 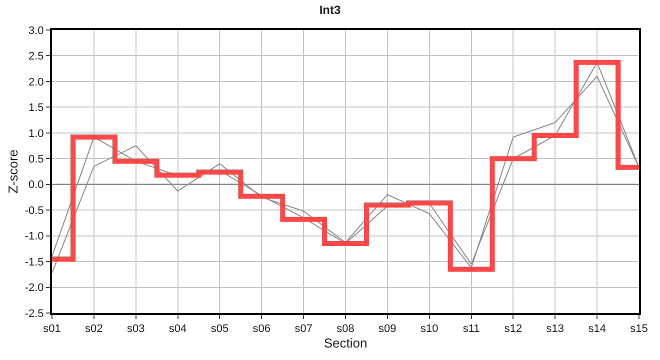 I want to click on x-tick-label: s01, so click(x=52, y=329).